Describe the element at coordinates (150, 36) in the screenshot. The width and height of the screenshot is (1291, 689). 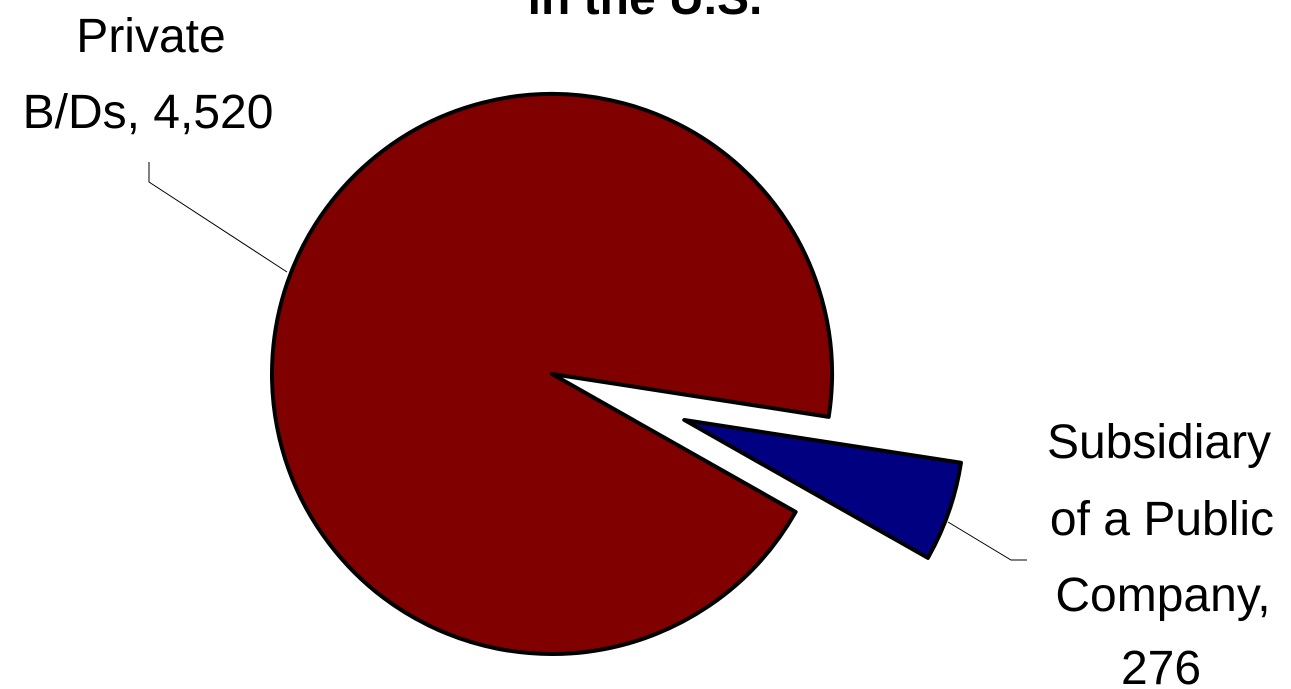
I see `slice-label-private-line-1: Private` at that location.